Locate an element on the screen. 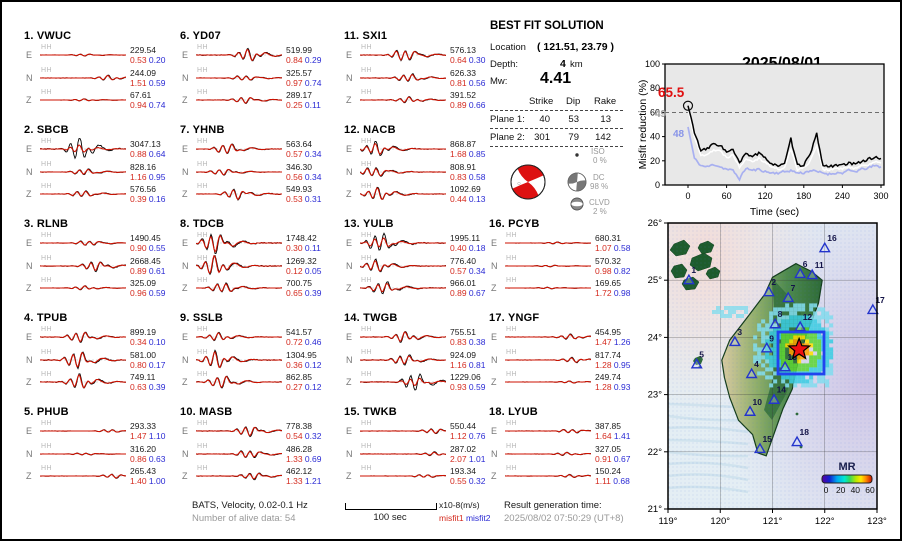 Image resolution: width=902 pixels, height=541 pixels. svg-text: 0 is located at coordinates (657, 185).